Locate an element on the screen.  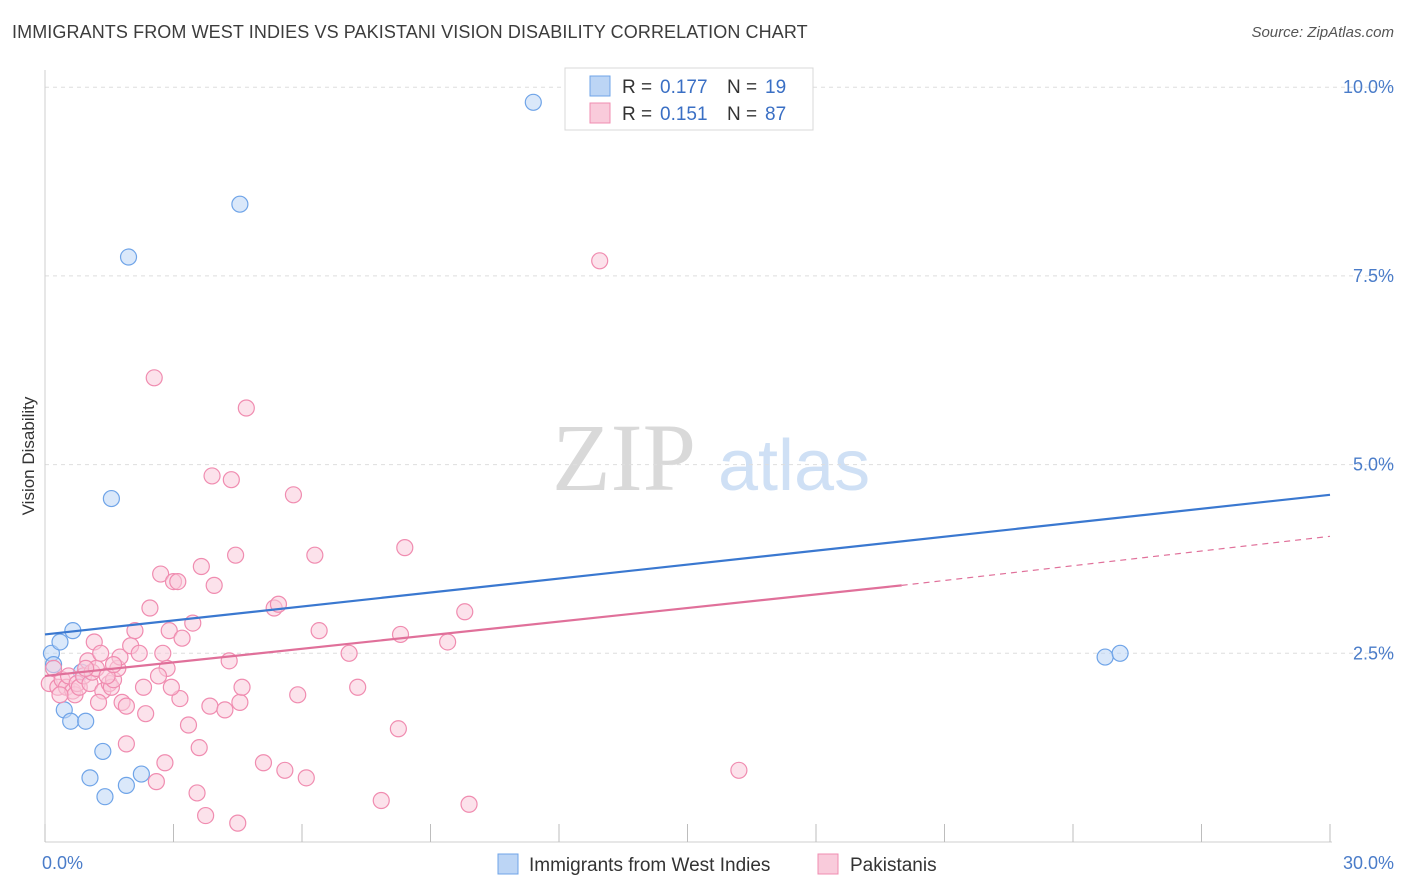
legend-r-value-2: 0.151 is located at coordinates (684, 114).